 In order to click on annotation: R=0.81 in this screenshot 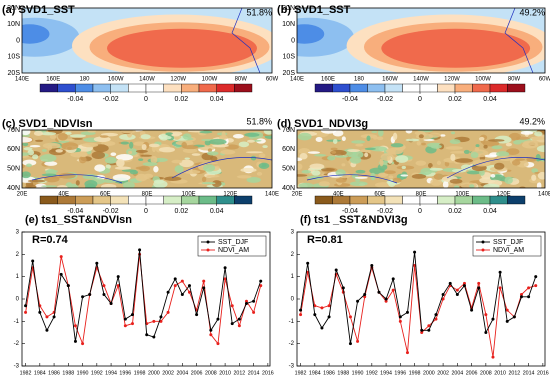, I will do `click(325, 240)`.